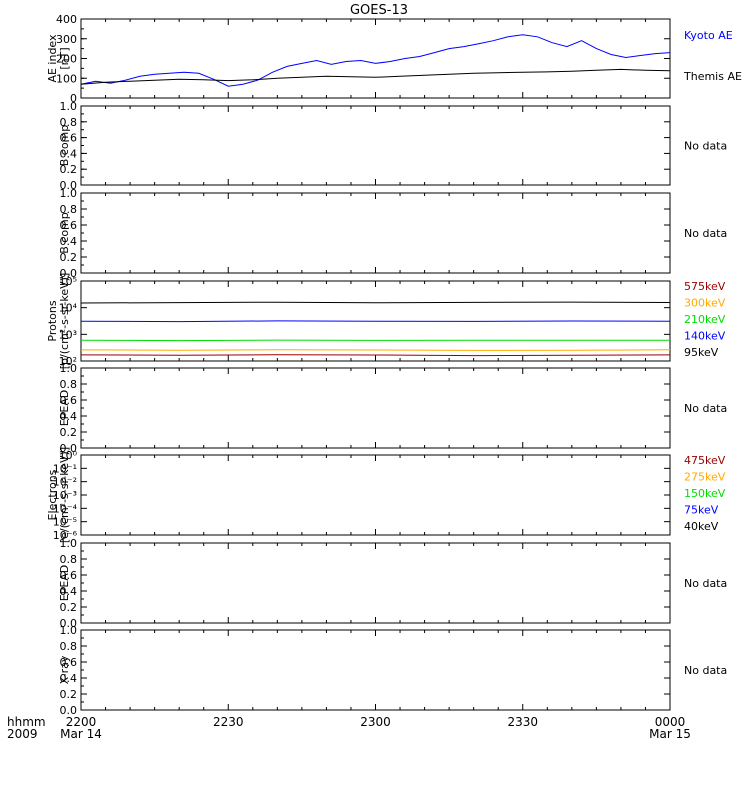  Describe the element at coordinates (64, 495) in the screenshot. I see `y-axis-label: [e/(cm²-s-sr-keV)]` at that location.